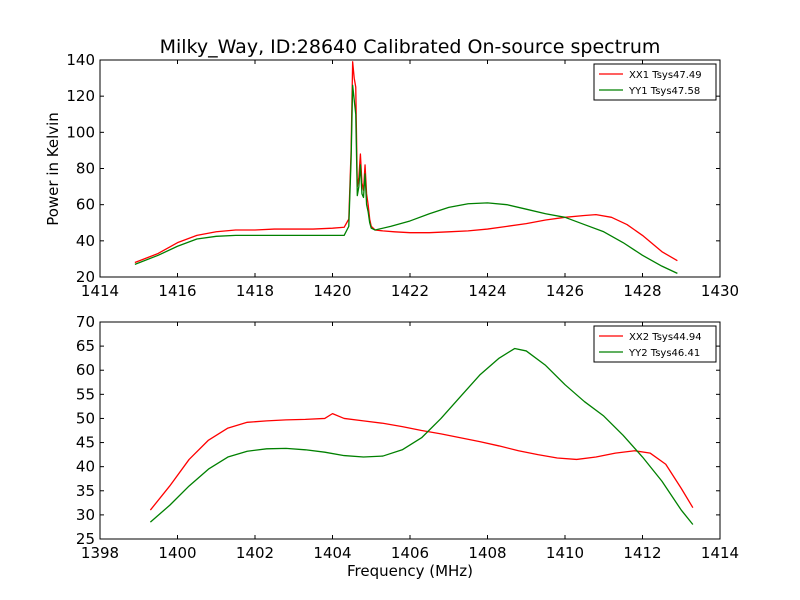 The width and height of the screenshot is (800, 600). Describe the element at coordinates (565, 553) in the screenshot. I see `x-tick-label: 1410` at that location.